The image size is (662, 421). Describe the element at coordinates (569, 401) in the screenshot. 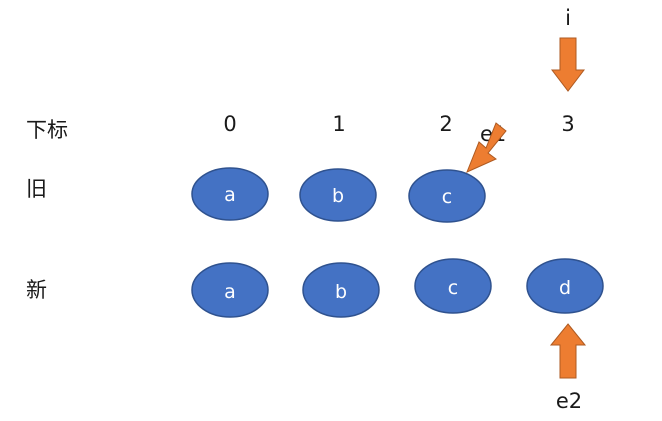

I see `pointer-e2-label: e2` at that location.